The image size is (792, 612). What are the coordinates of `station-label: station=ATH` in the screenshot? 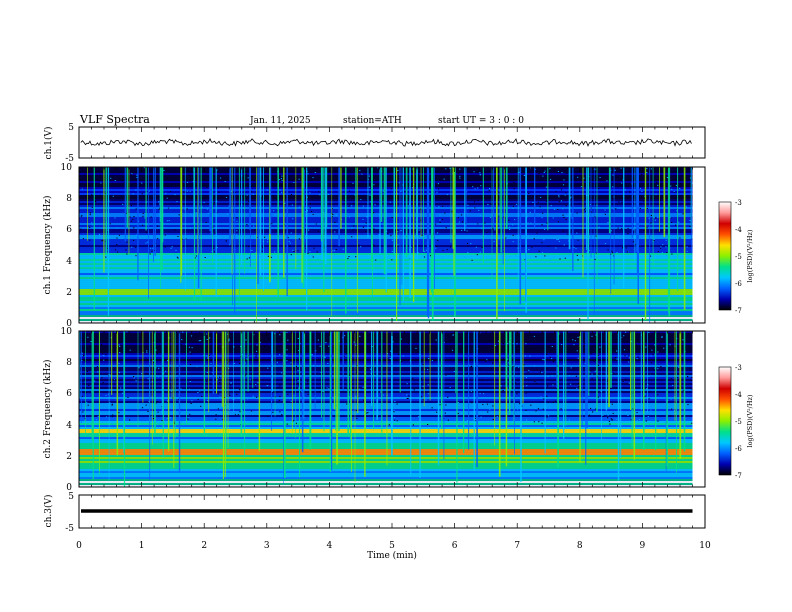 It's located at (372, 121).